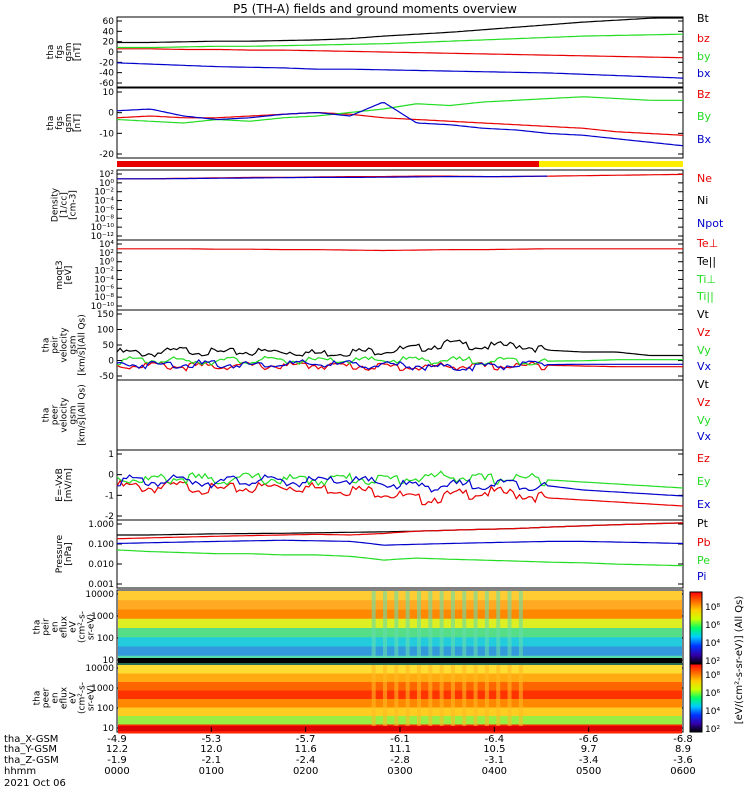 This screenshot has height=800, width=750. What do you see at coordinates (400, 558) in the screenshot?
I see `series-line-Pe` at bounding box center [400, 558].